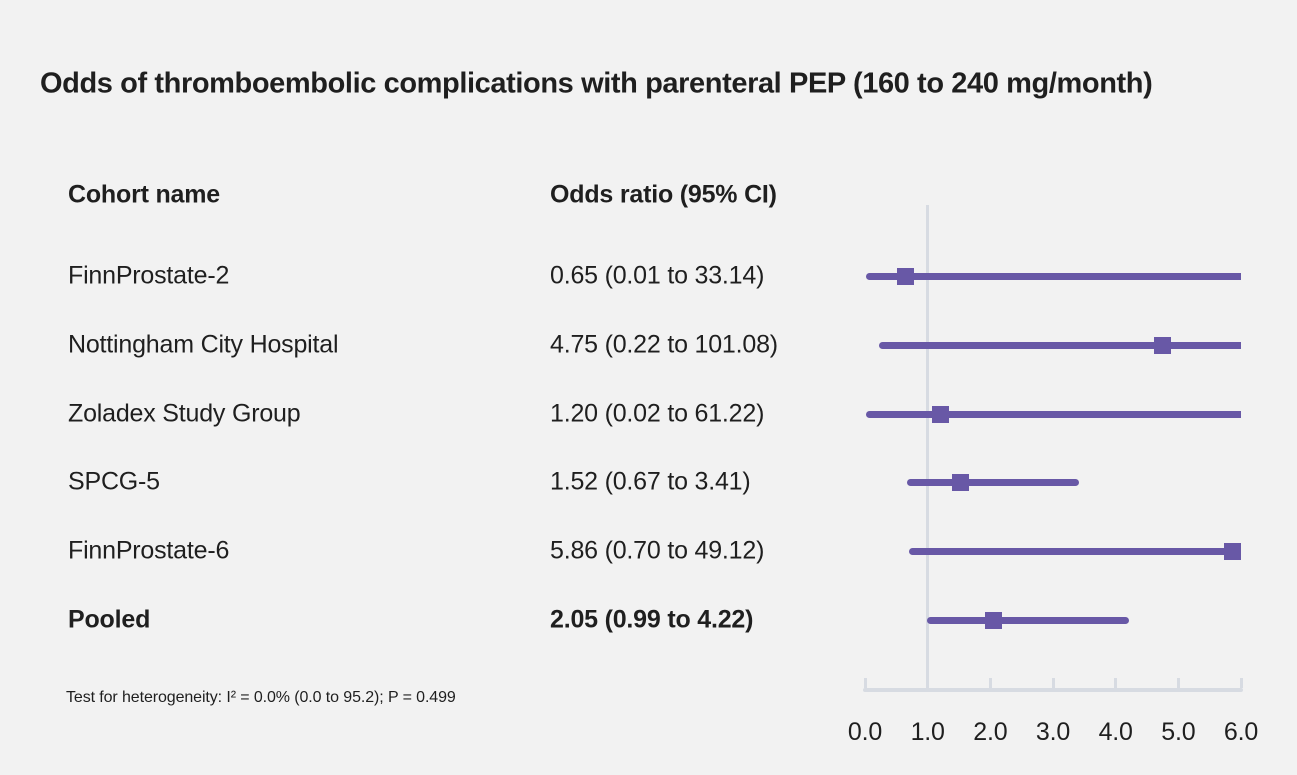 The image size is (1297, 775). Describe the element at coordinates (865, 732) in the screenshot. I see `axis-tick-label: 0.0` at that location.